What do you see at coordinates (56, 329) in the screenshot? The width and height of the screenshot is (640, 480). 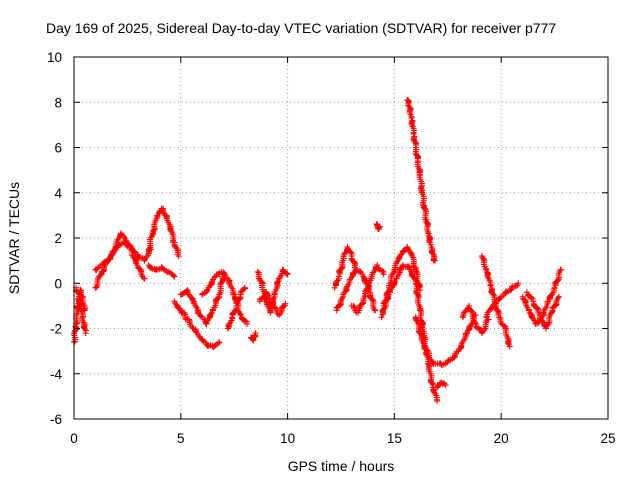 I see `y-tick-label: -2` at bounding box center [56, 329].